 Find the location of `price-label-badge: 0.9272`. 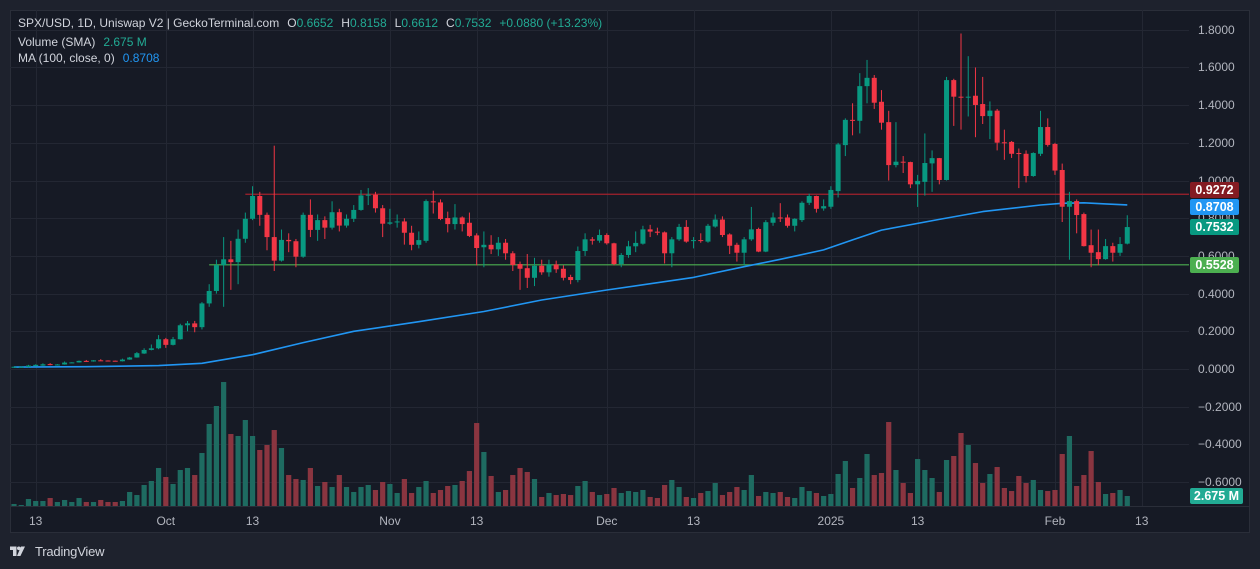

price-label-badge: 0.9272 is located at coordinates (1214, 190).